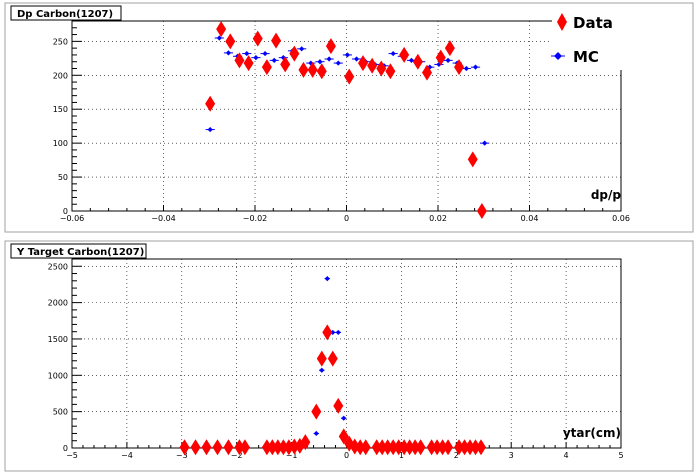 This screenshot has height=476, width=698. I want to click on x-axis-label: dp/p, so click(606, 195).